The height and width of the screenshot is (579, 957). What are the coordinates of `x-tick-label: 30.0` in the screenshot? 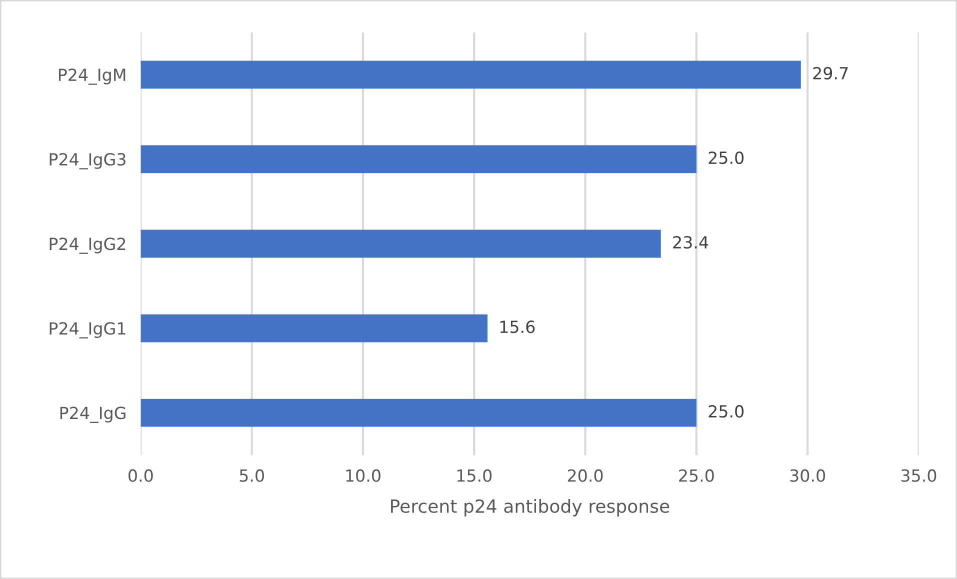 It's located at (808, 475).